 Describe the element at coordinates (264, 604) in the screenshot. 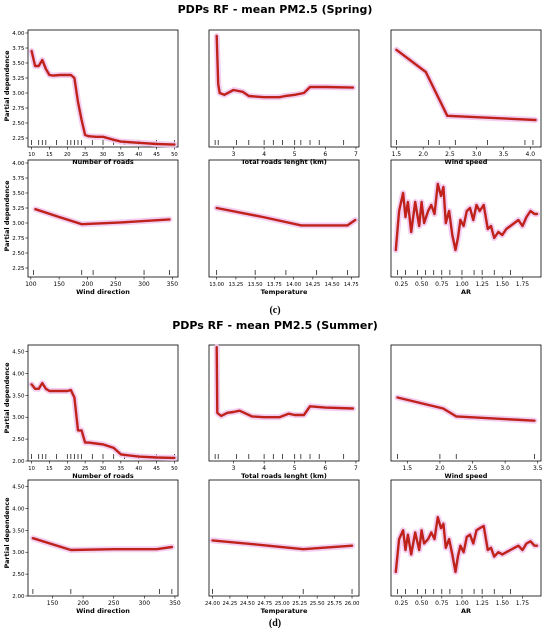

I see `x-tick-label: 24.75` at that location.